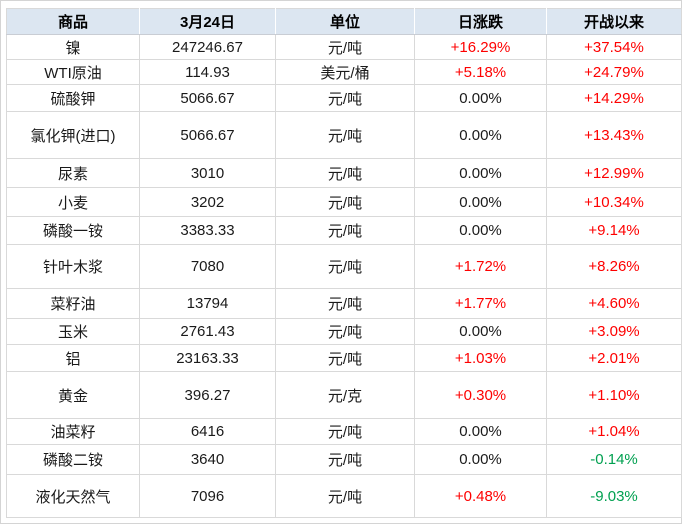 This screenshot has width=682, height=524. I want to click on commodity-name-cell: 磷酸二铵, so click(73, 459).